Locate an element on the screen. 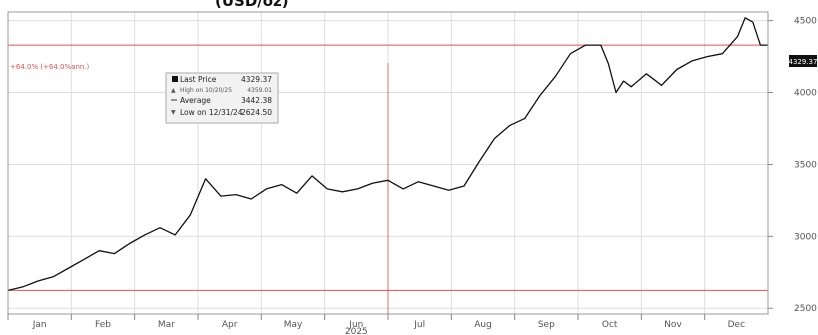 This screenshot has width=818, height=335. last-price-badge: 4329.37 is located at coordinates (803, 61).